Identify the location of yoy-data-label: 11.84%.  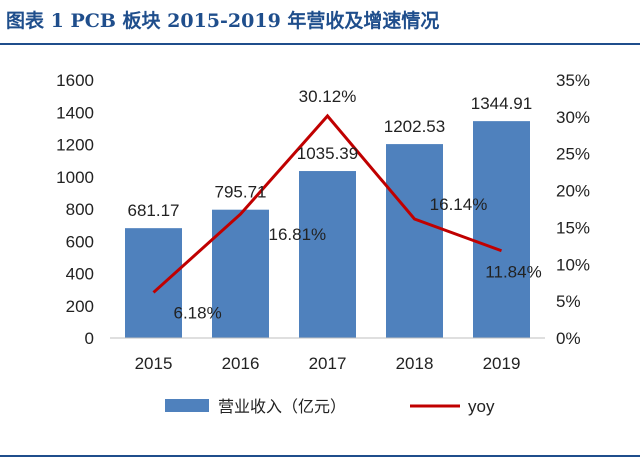
(513, 272).